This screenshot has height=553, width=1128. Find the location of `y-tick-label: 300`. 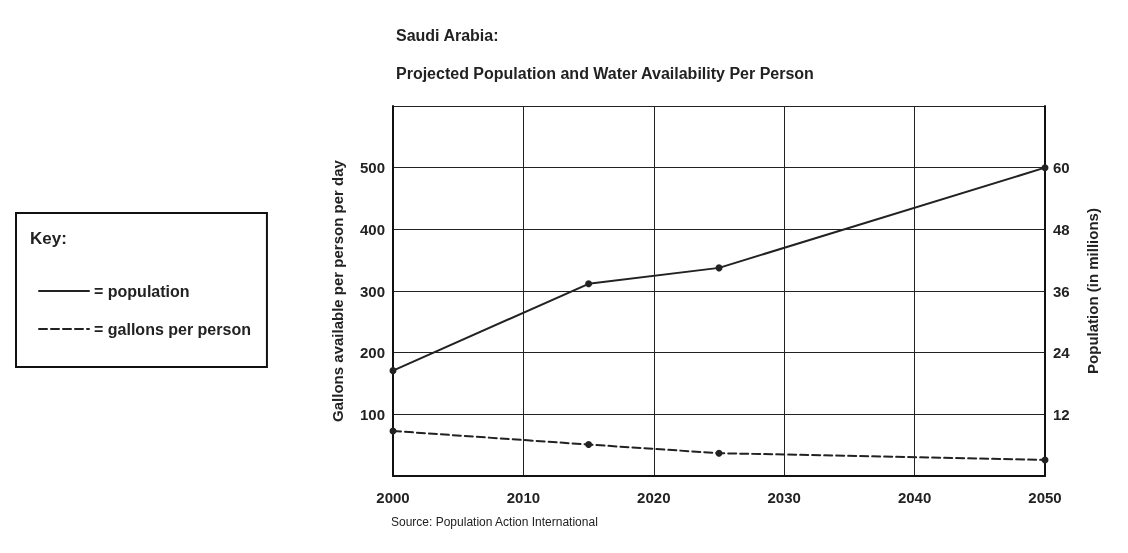

y-tick-label: 300 is located at coordinates (372, 291).